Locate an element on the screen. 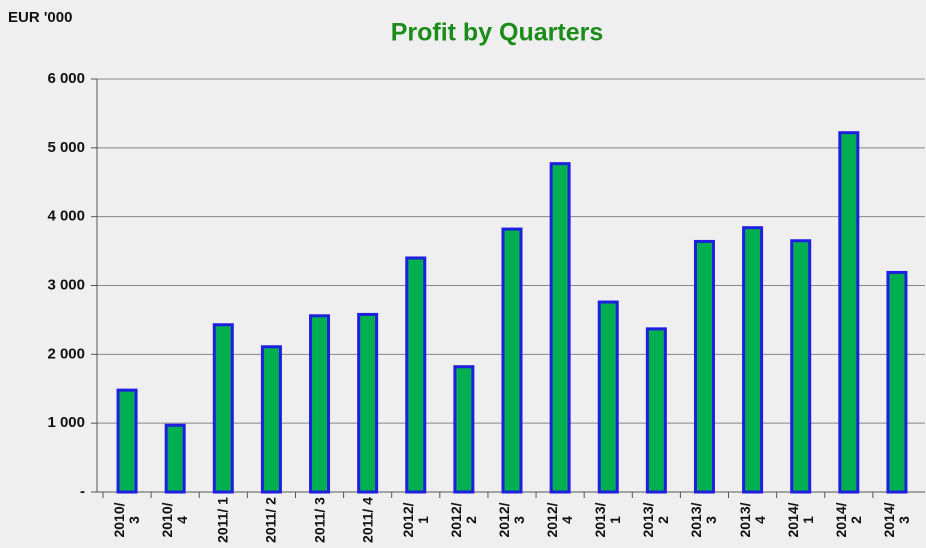  x-tick-label: 2010/ 3 is located at coordinates (127, 520).